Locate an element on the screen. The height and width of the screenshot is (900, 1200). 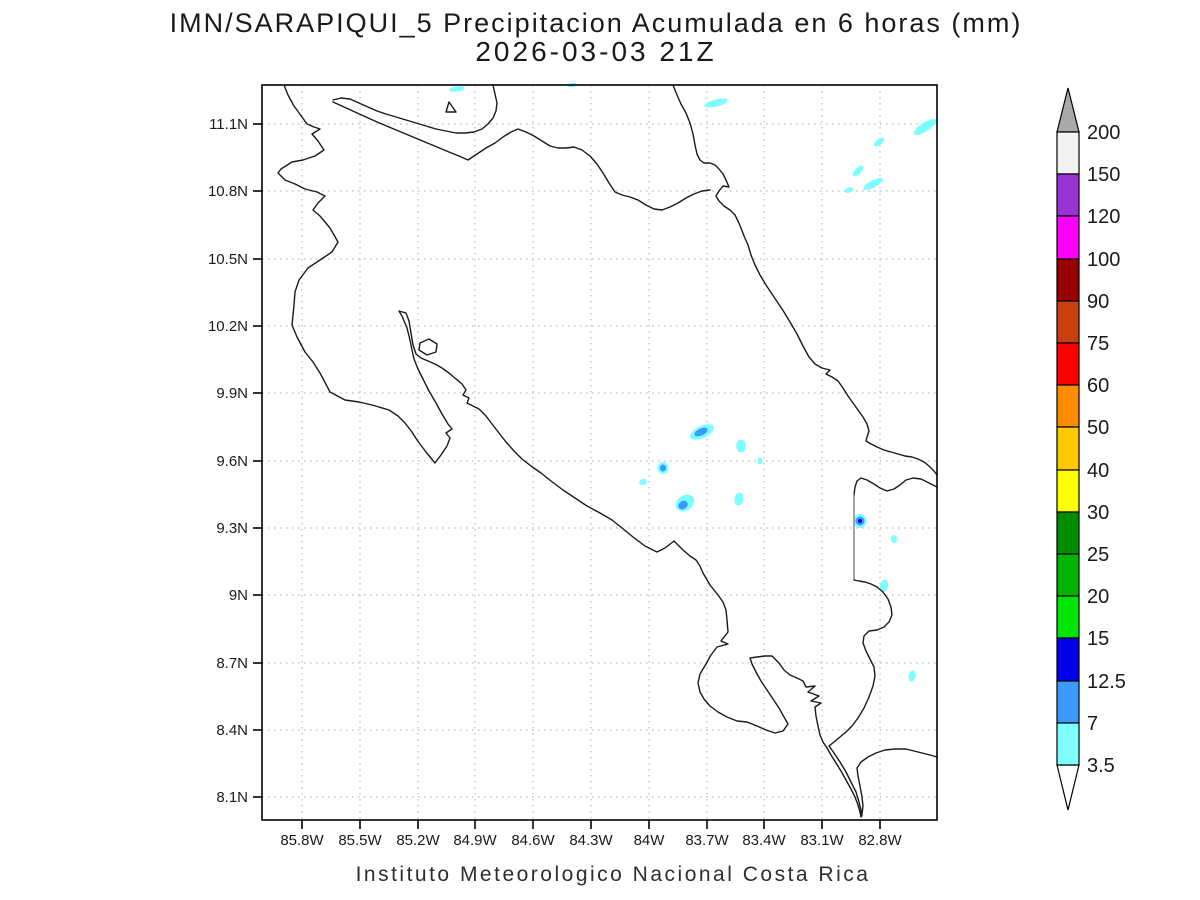
talamanca-burica-border is located at coordinates (860, 698).